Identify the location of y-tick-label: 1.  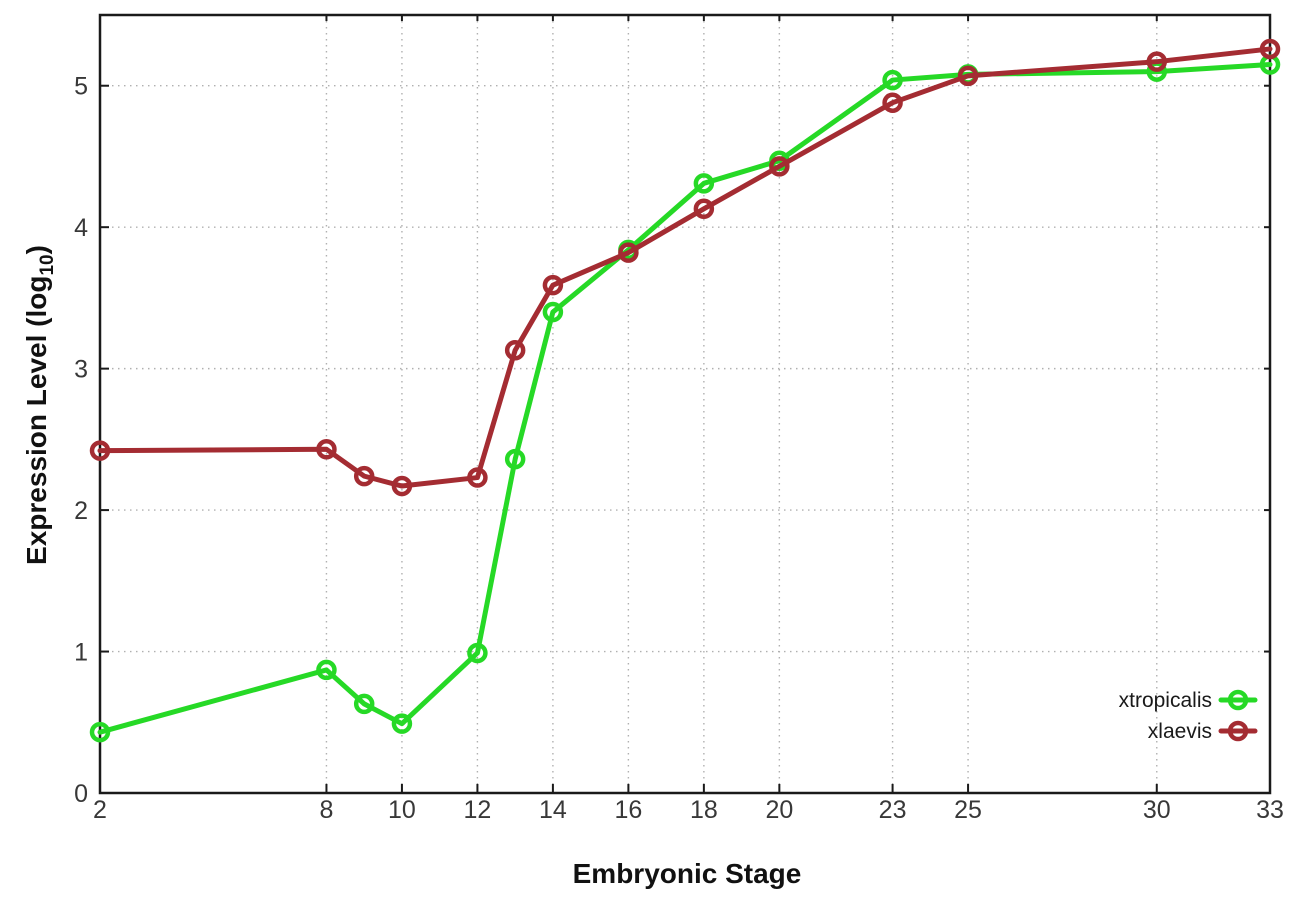
(81, 653).